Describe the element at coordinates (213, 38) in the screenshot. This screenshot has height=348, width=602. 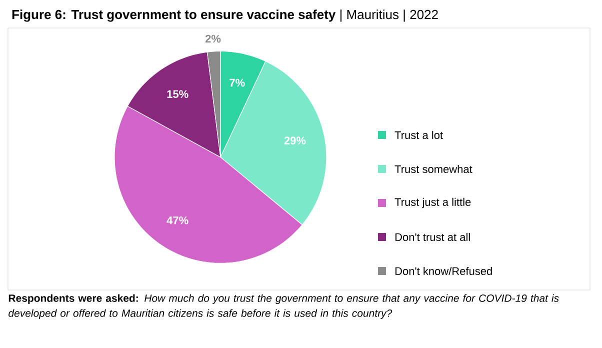
I see `data-label: 2%` at that location.